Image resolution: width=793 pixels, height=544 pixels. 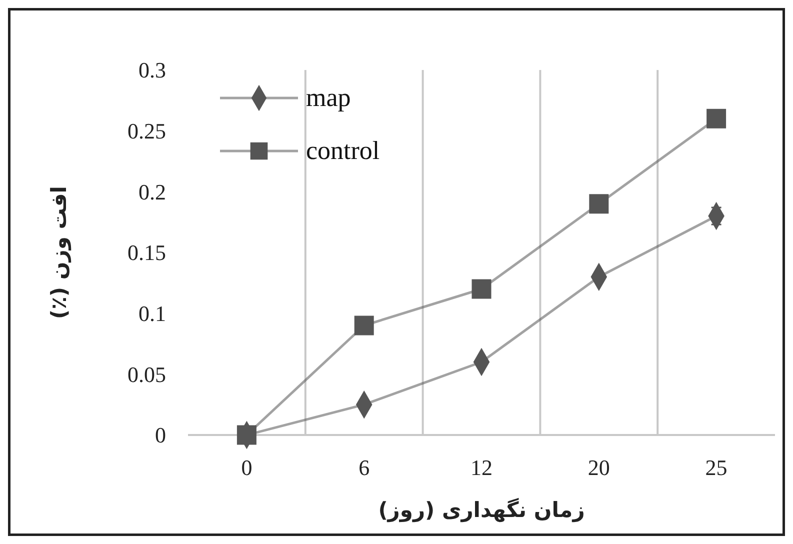 What do you see at coordinates (147, 374) in the screenshot?
I see `y-tick-label: 0.05` at bounding box center [147, 374].